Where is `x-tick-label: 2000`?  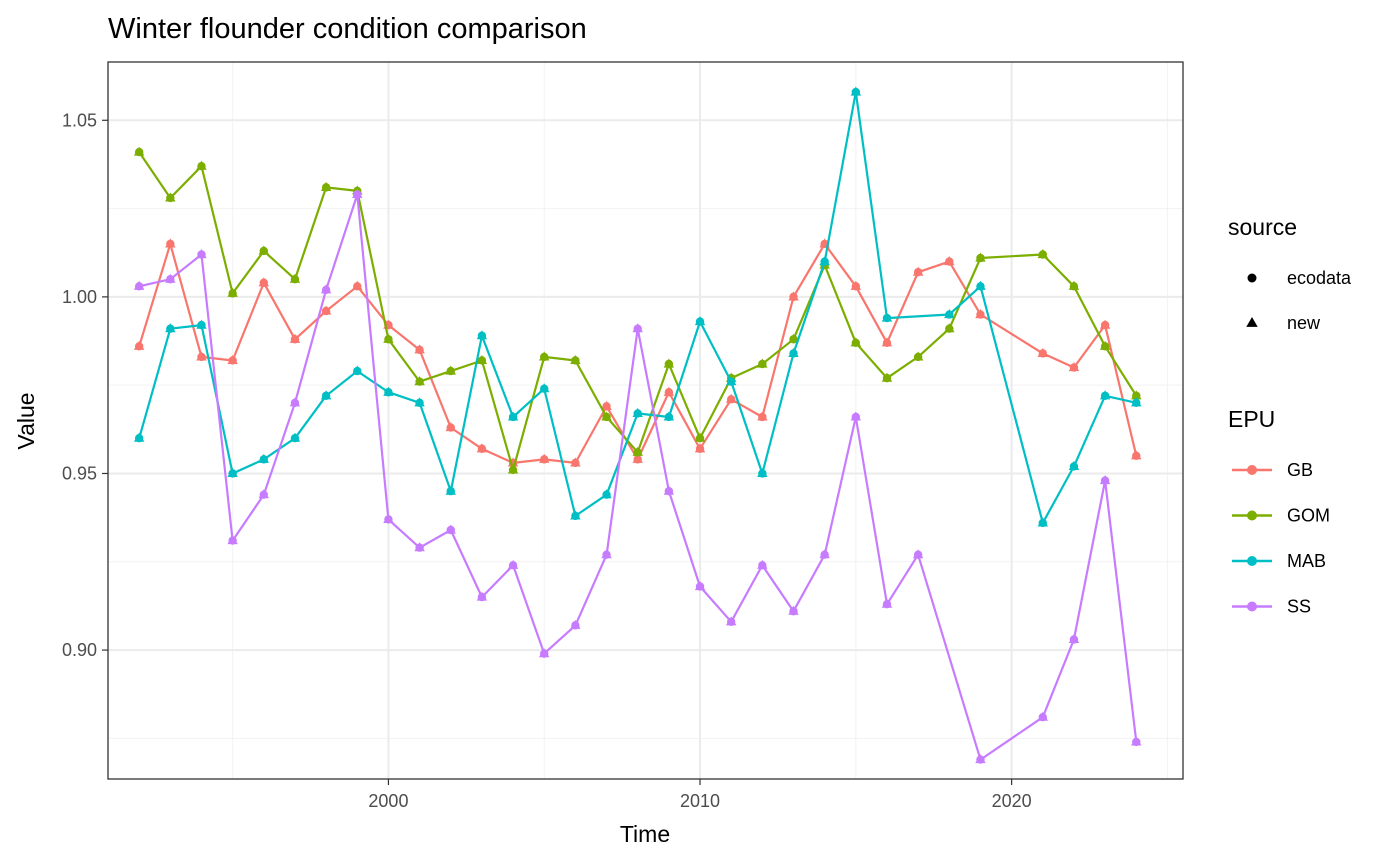
x-tick-label: 2000 is located at coordinates (388, 801).